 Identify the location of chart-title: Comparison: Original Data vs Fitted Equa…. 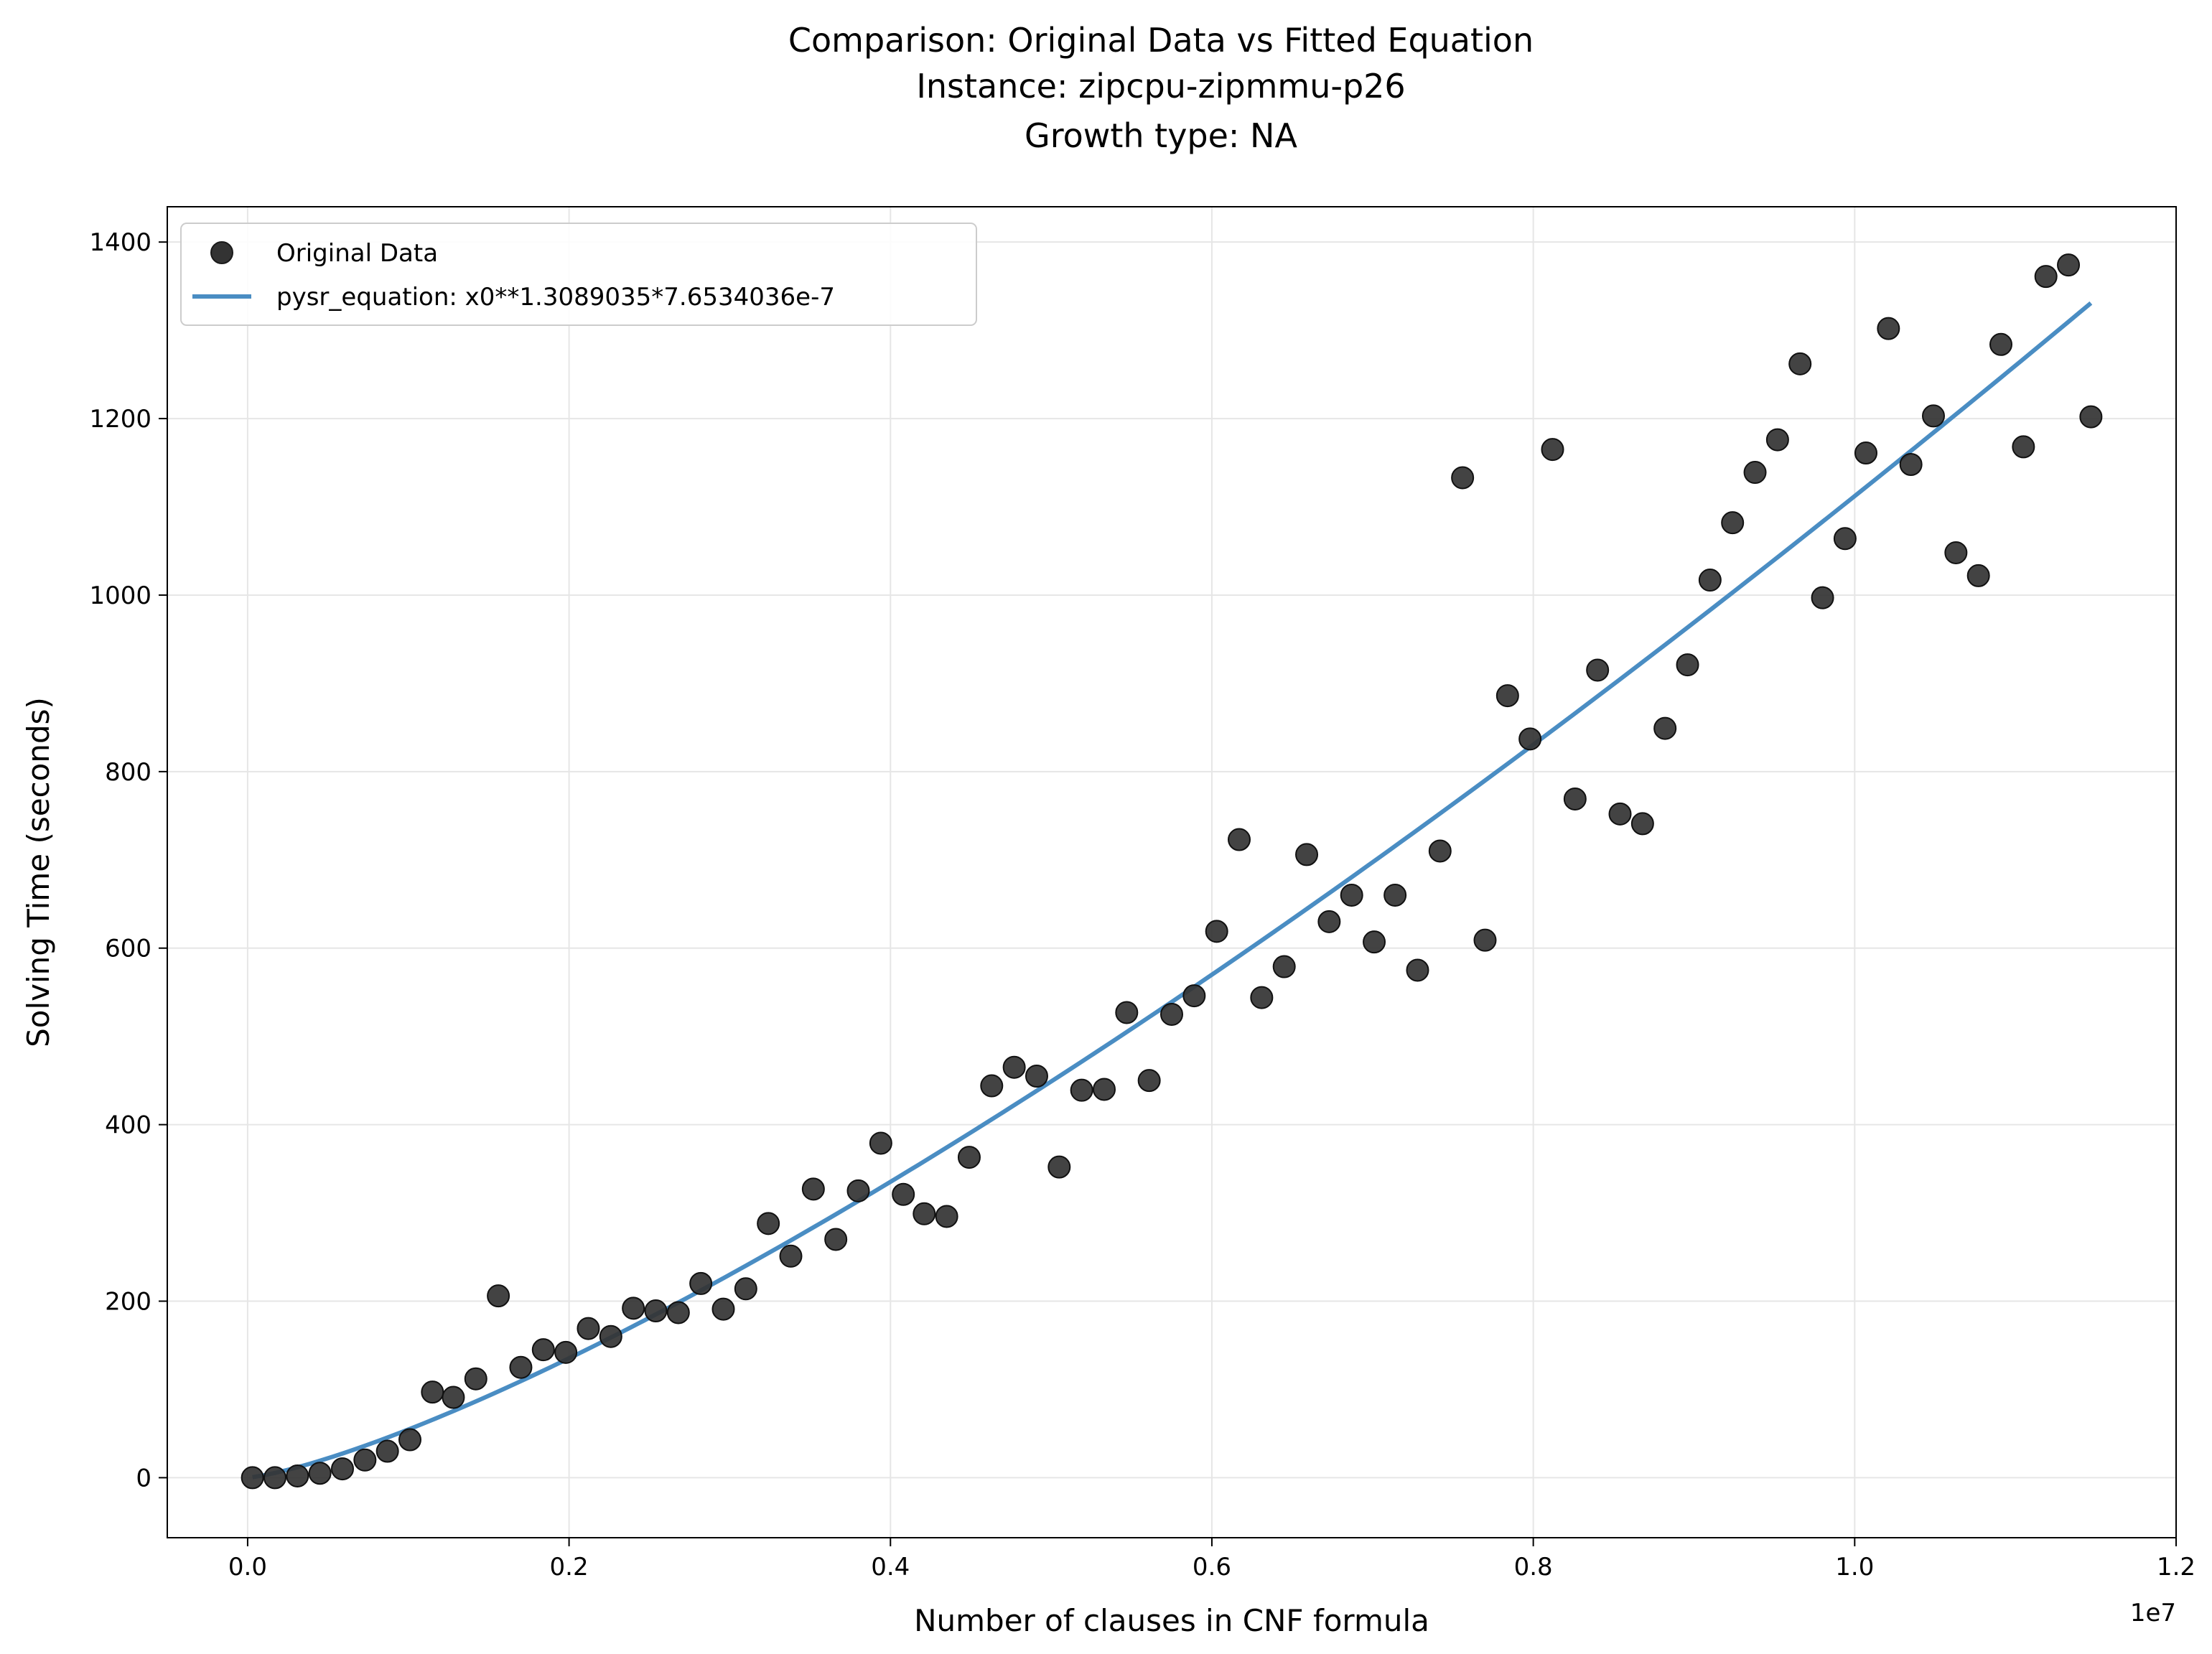
(1161, 88).